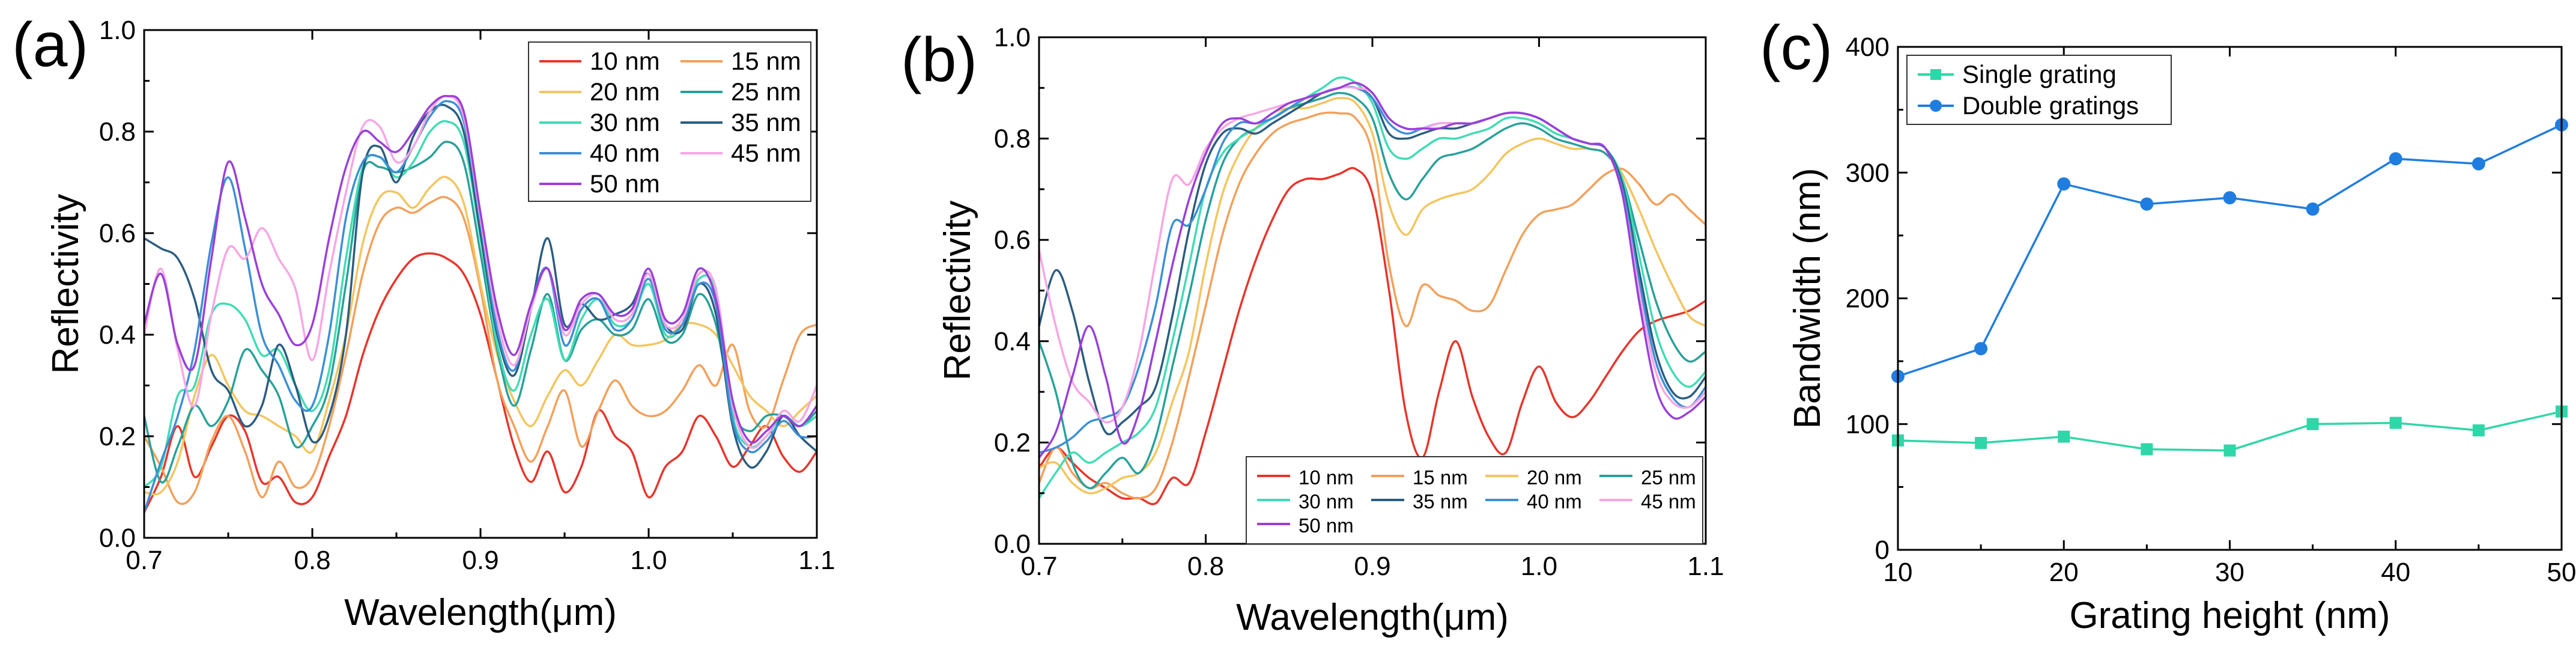  What do you see at coordinates (1882, 550) in the screenshot?
I see `y-tick-label: 0` at bounding box center [1882, 550].